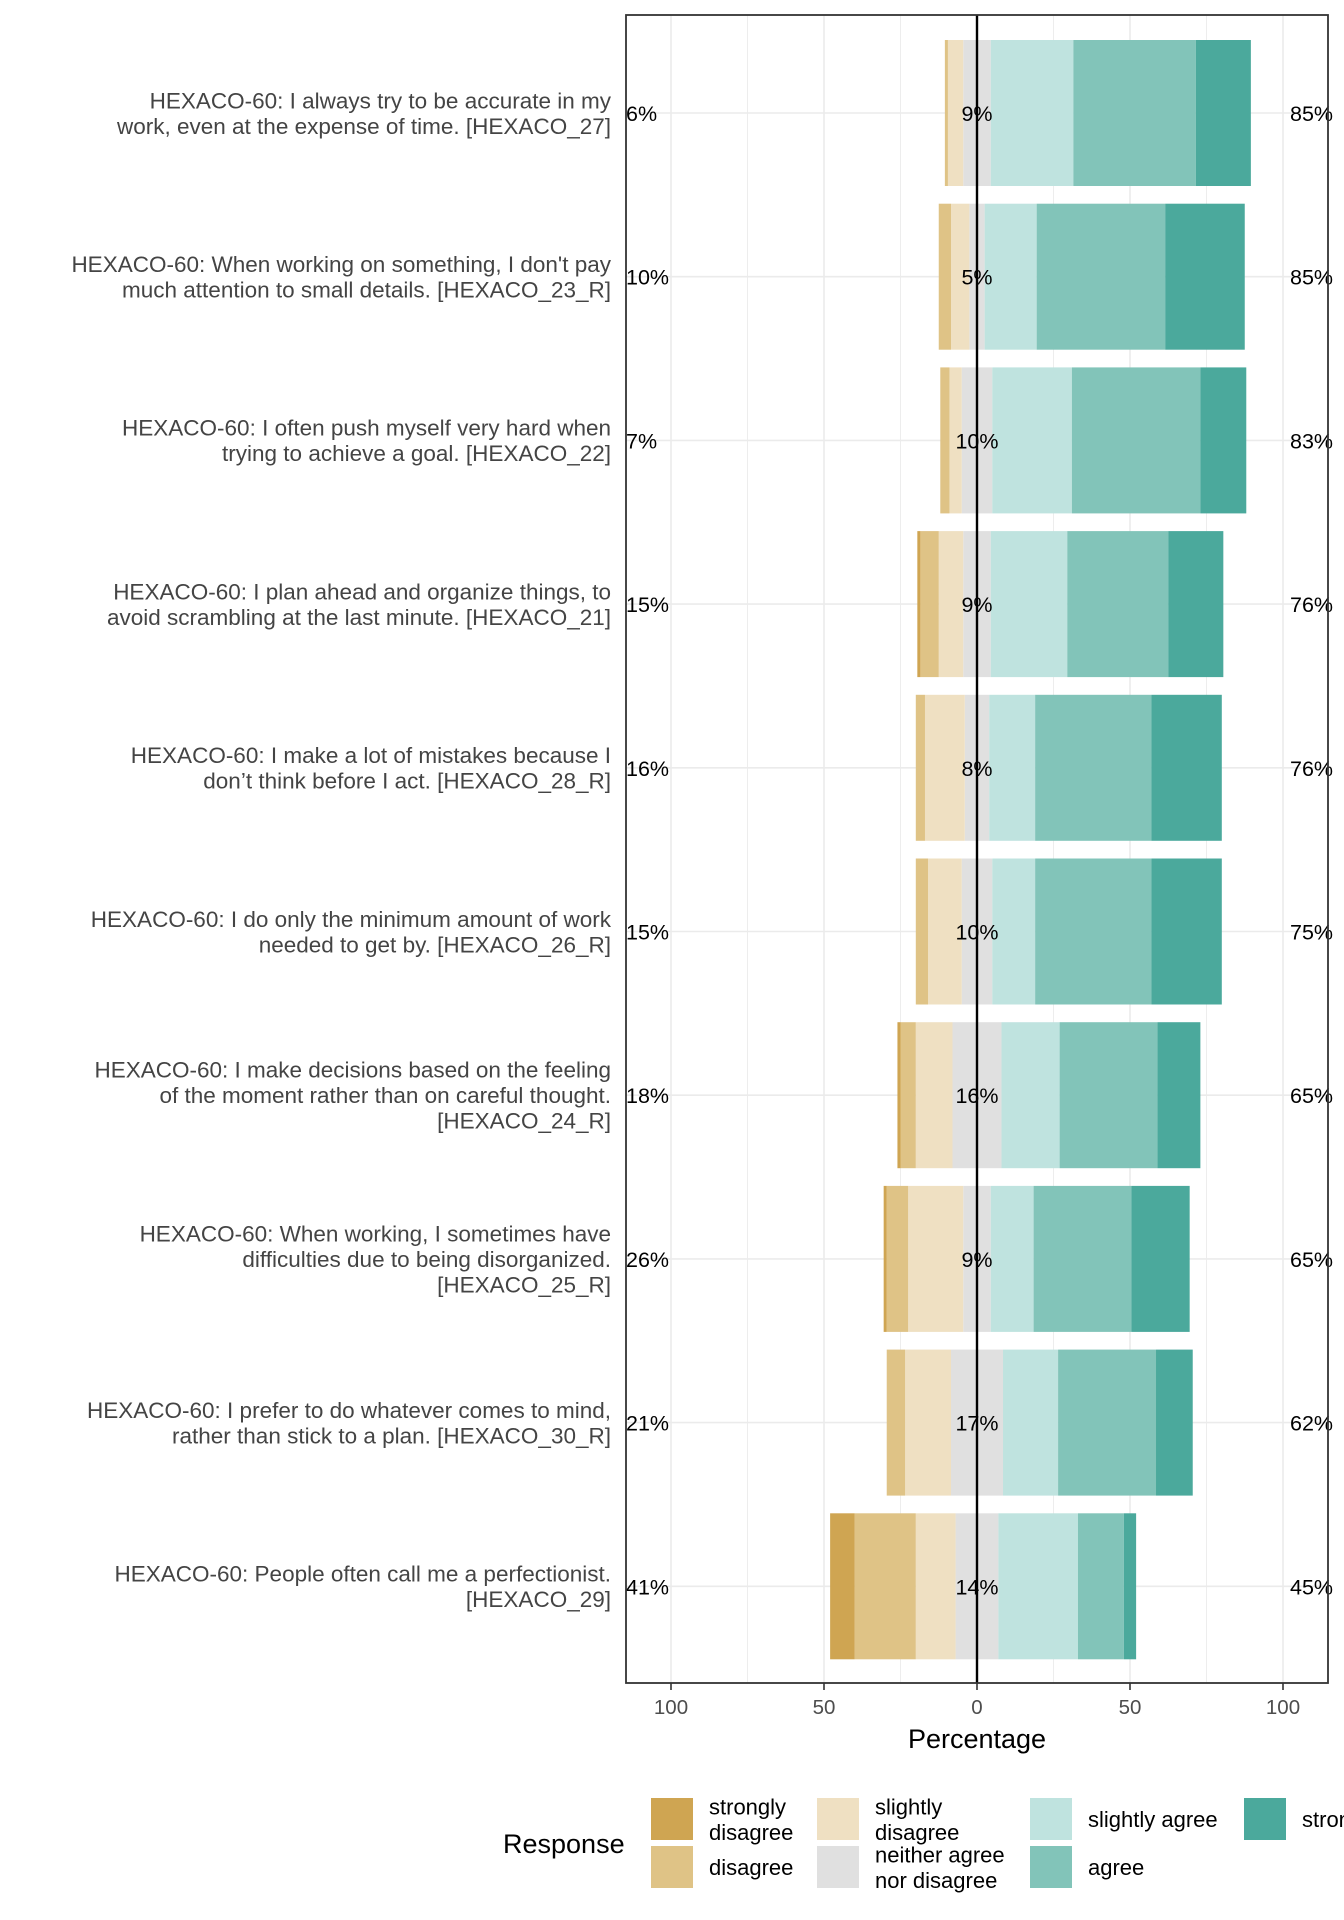 The width and height of the screenshot is (1344, 1920). I want to click on legend-item: slightly agree, so click(1124, 1819).